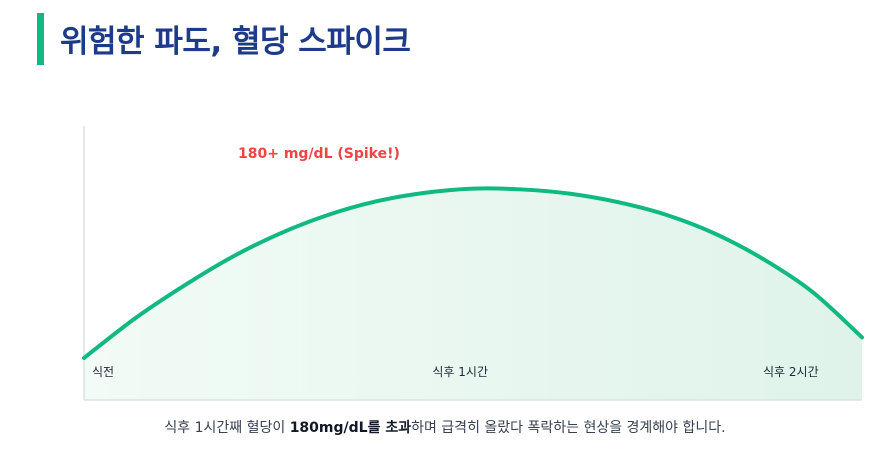  What do you see at coordinates (227, 428) in the screenshot?
I see `caption-text-1: 식후 1시간째 혈당이` at bounding box center [227, 428].